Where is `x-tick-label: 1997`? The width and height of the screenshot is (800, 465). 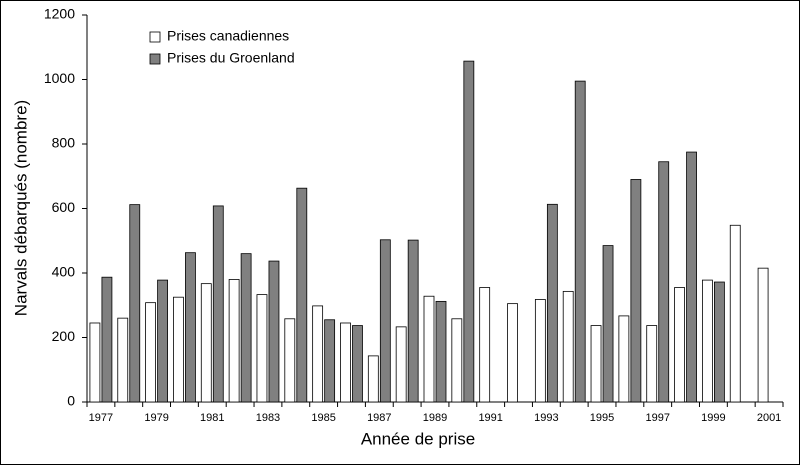 x-tick-label: 1997 is located at coordinates (657, 418).